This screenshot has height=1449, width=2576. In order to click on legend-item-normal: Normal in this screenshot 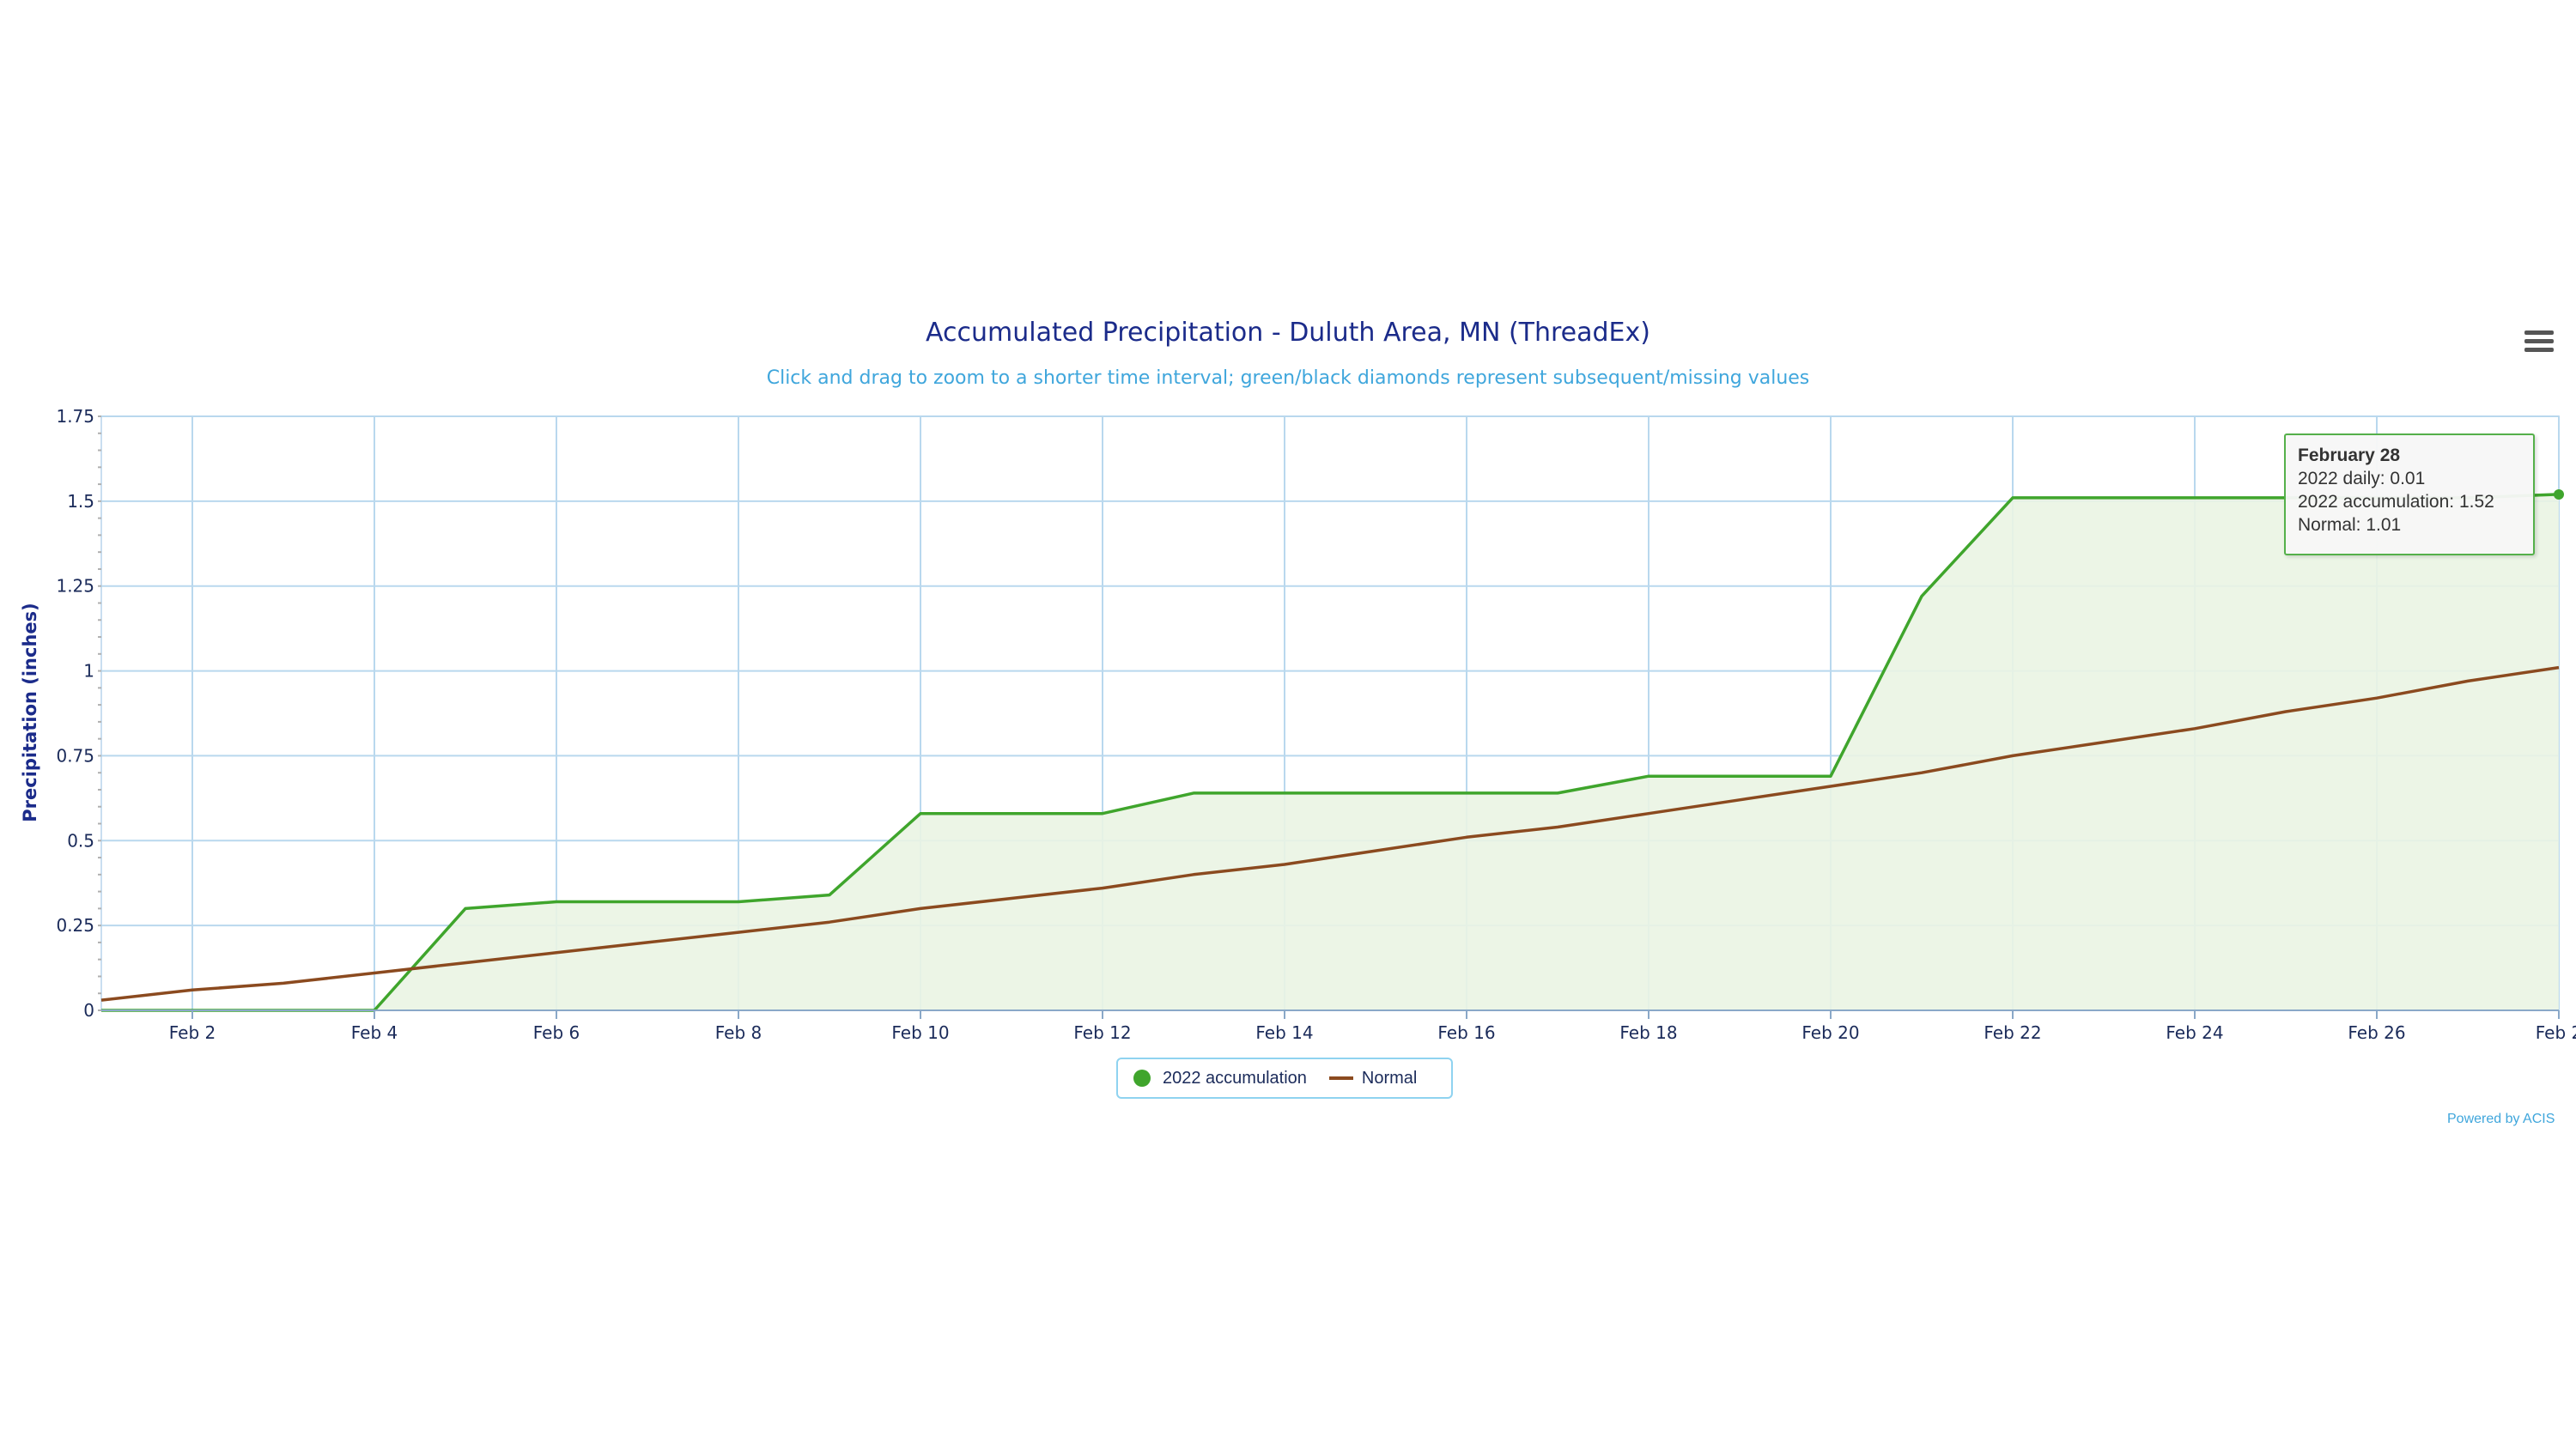, I will do `click(1369, 1078)`.